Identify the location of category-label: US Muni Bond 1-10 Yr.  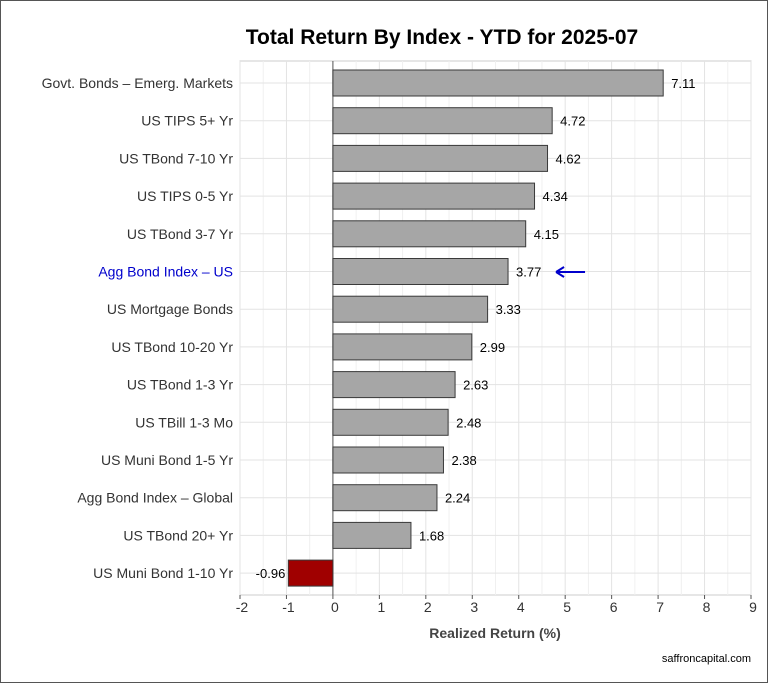
(163, 573).